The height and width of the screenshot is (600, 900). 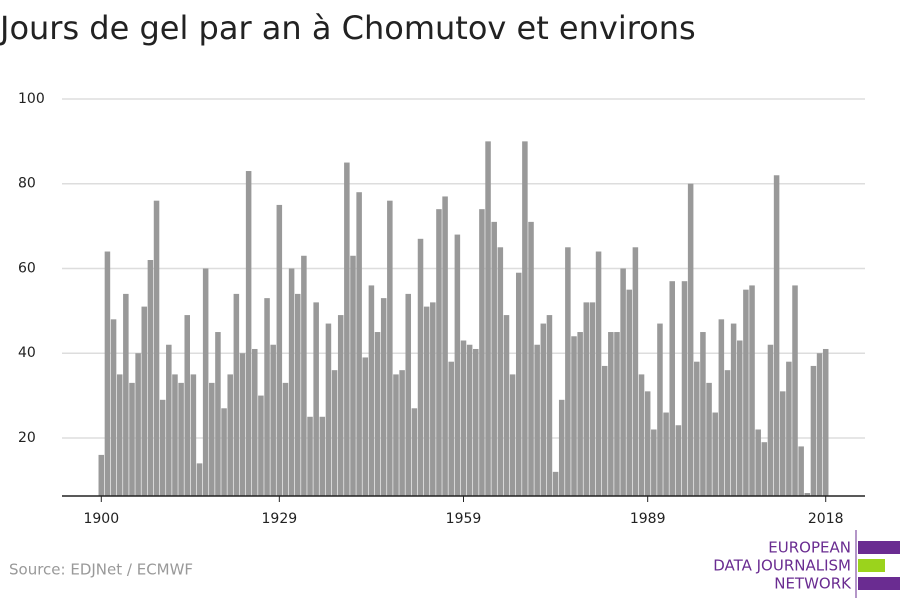 What do you see at coordinates (27, 353) in the screenshot?
I see `y-tick-label: 40` at bounding box center [27, 353].